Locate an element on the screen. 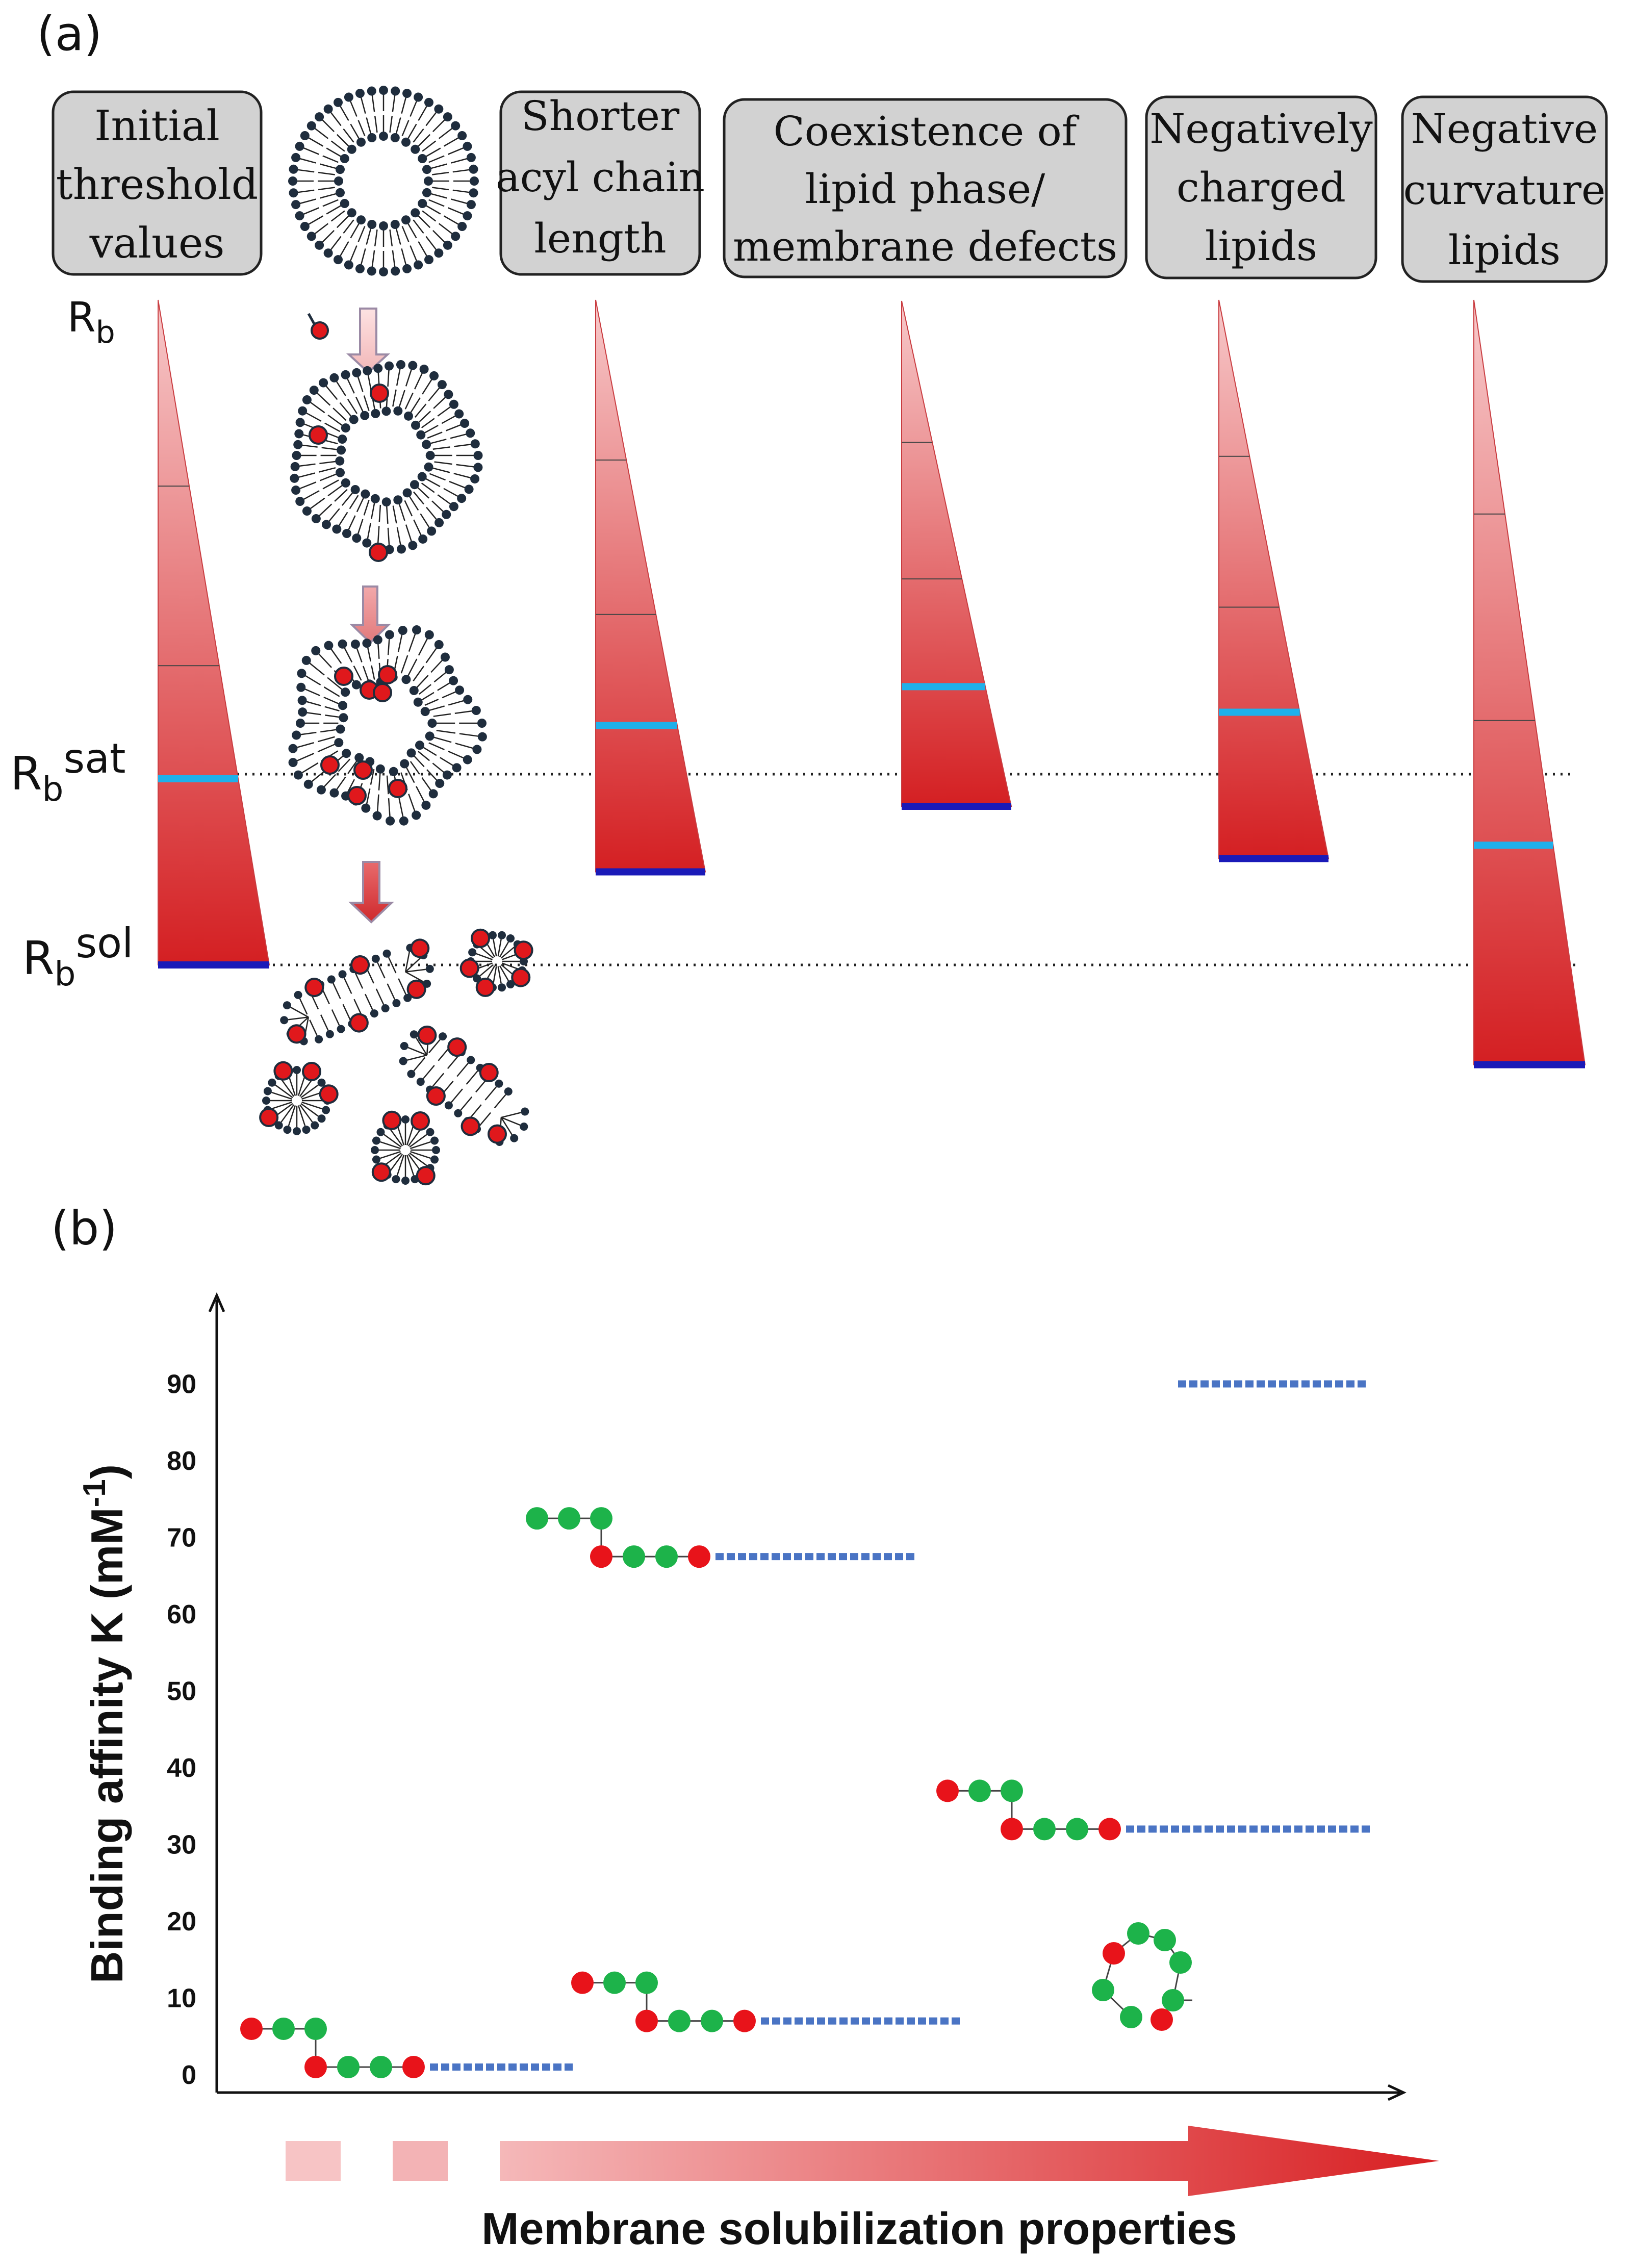 The height and width of the screenshot is (2268, 1636). triangle-initial is located at coordinates (214, 634).